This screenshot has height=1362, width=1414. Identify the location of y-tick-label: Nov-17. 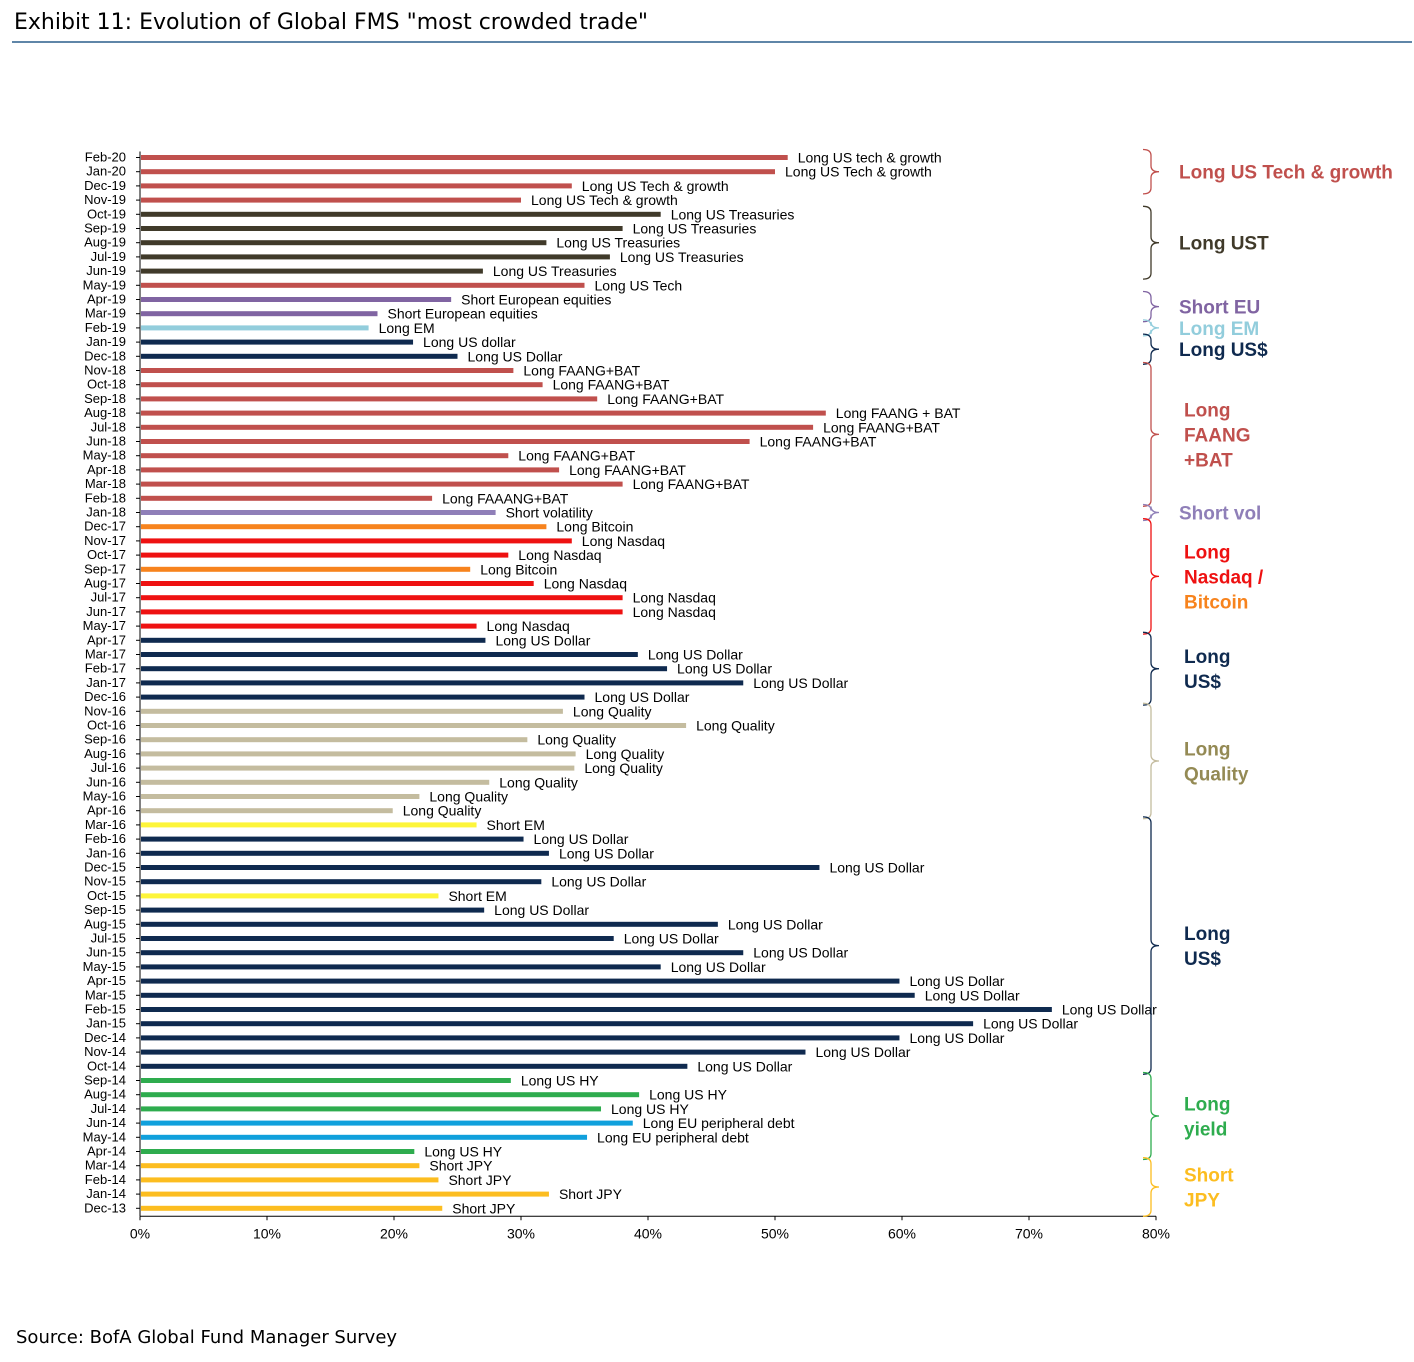
(105, 540).